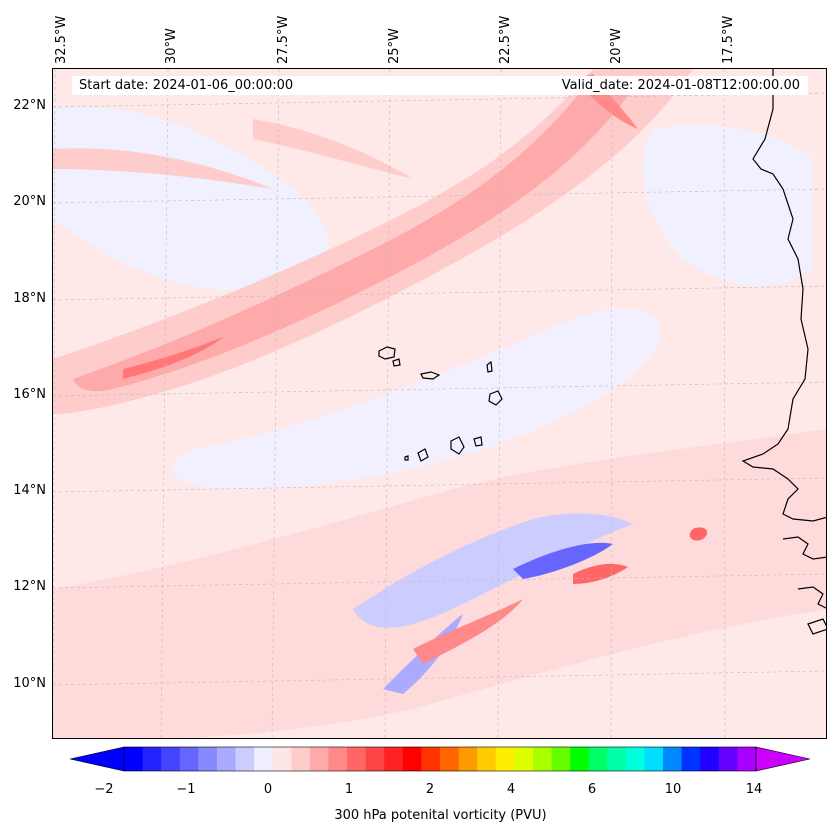 Image resolution: width=837 pixels, height=836 pixels. I want to click on colorbar-graphic, so click(440, 759).